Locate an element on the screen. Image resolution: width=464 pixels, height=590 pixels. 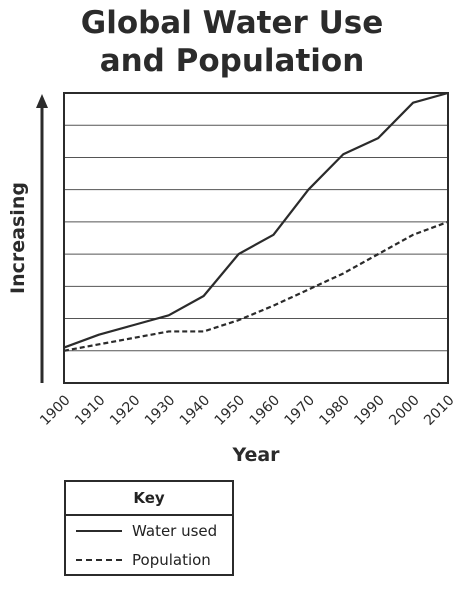
legend-item-water-used: Water used is located at coordinates (149, 530).